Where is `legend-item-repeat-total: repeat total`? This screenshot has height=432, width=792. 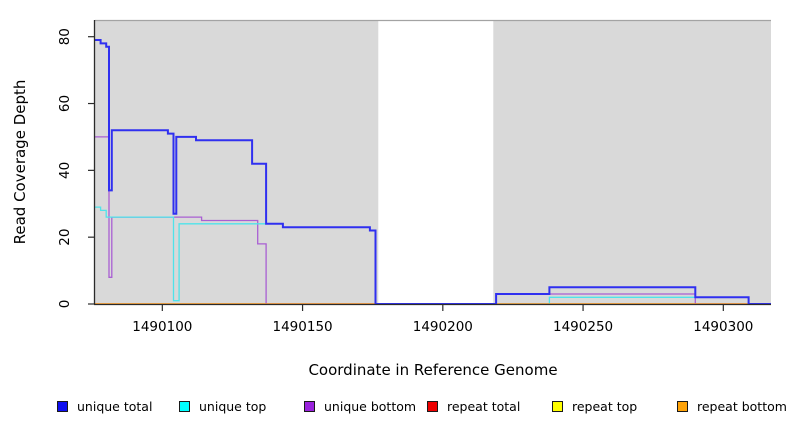 legend-item-repeat-total: repeat total is located at coordinates (473, 406).